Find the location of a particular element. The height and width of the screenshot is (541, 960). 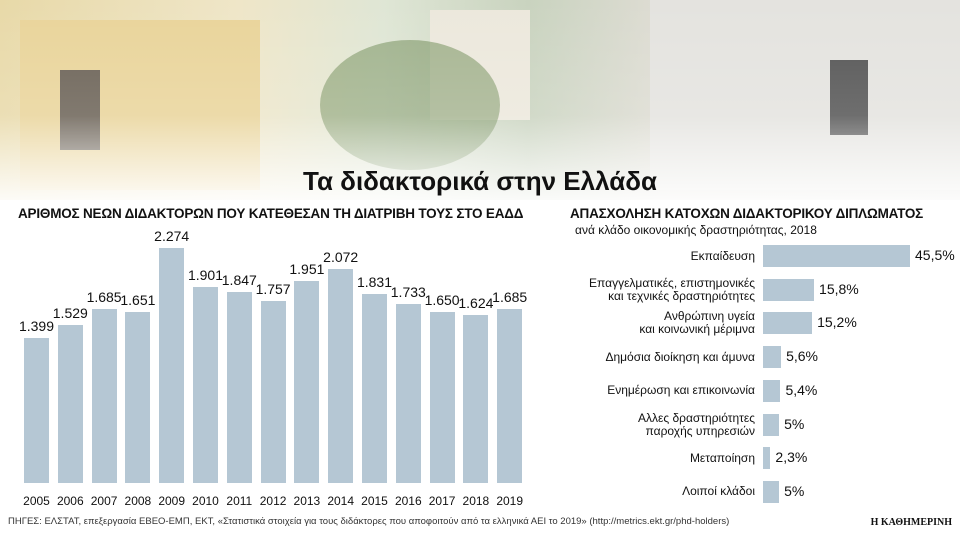

value-label: 1.951 is located at coordinates (307, 269).